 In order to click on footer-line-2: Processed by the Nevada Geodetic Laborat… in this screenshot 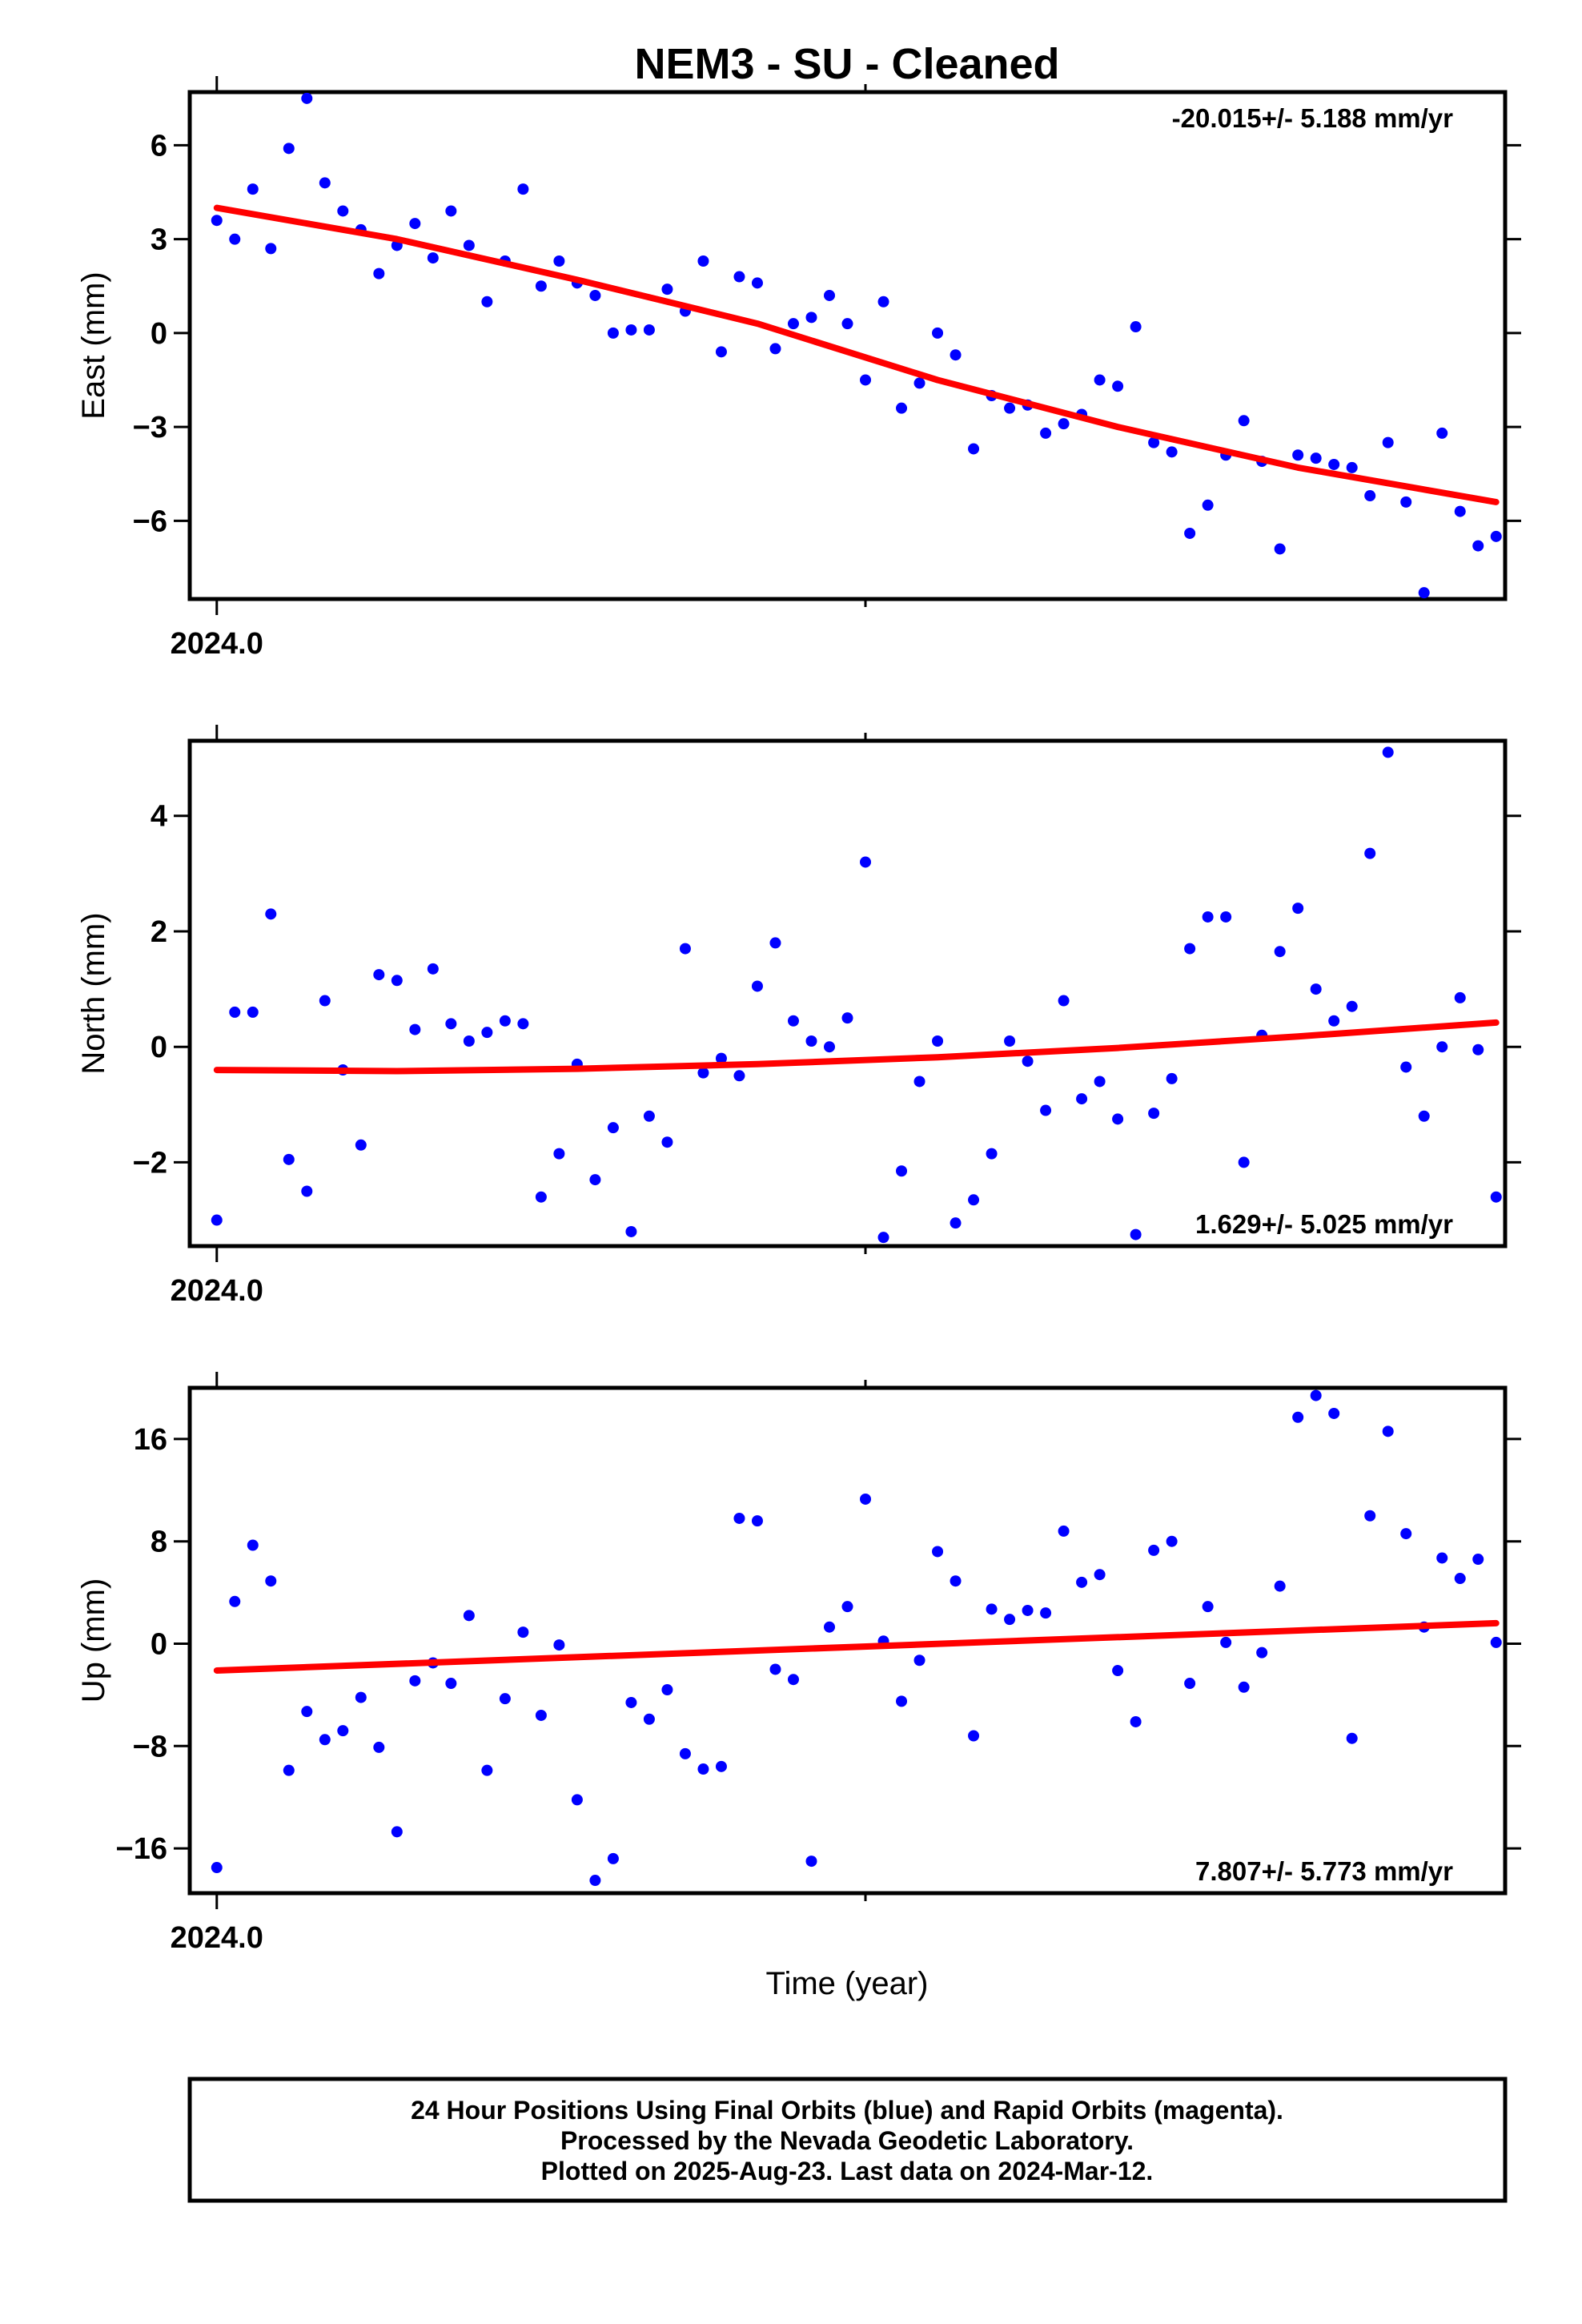, I will do `click(847, 2140)`.